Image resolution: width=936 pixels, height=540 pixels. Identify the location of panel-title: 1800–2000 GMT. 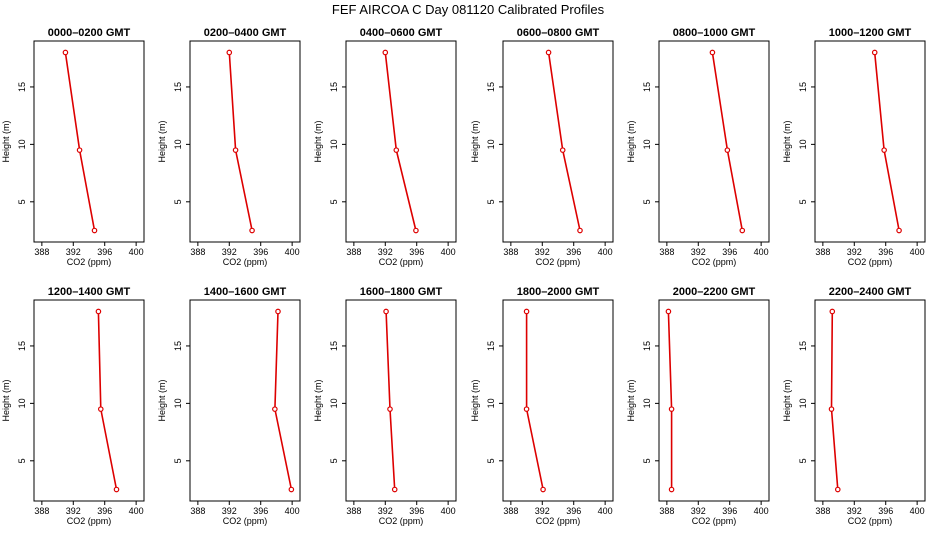
(558, 292).